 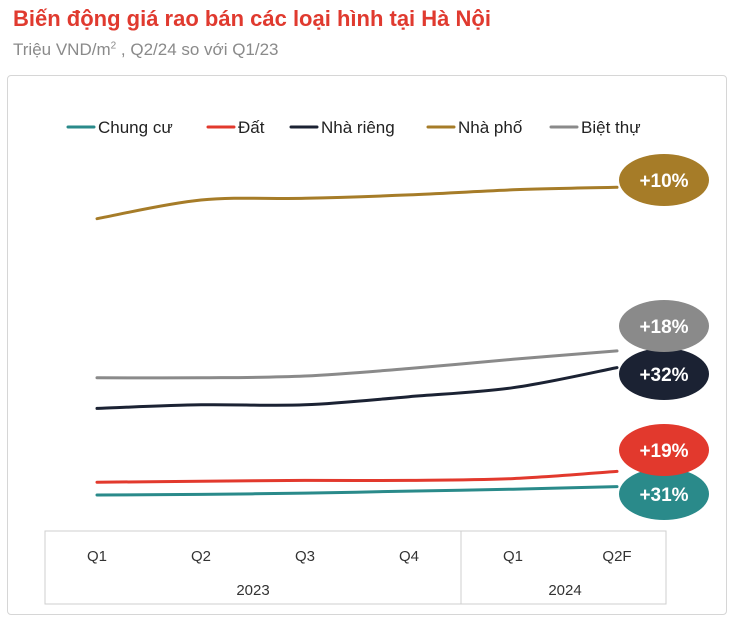 What do you see at coordinates (135, 127) in the screenshot?
I see `legend-label-chung-cu: Chung cư` at bounding box center [135, 127].